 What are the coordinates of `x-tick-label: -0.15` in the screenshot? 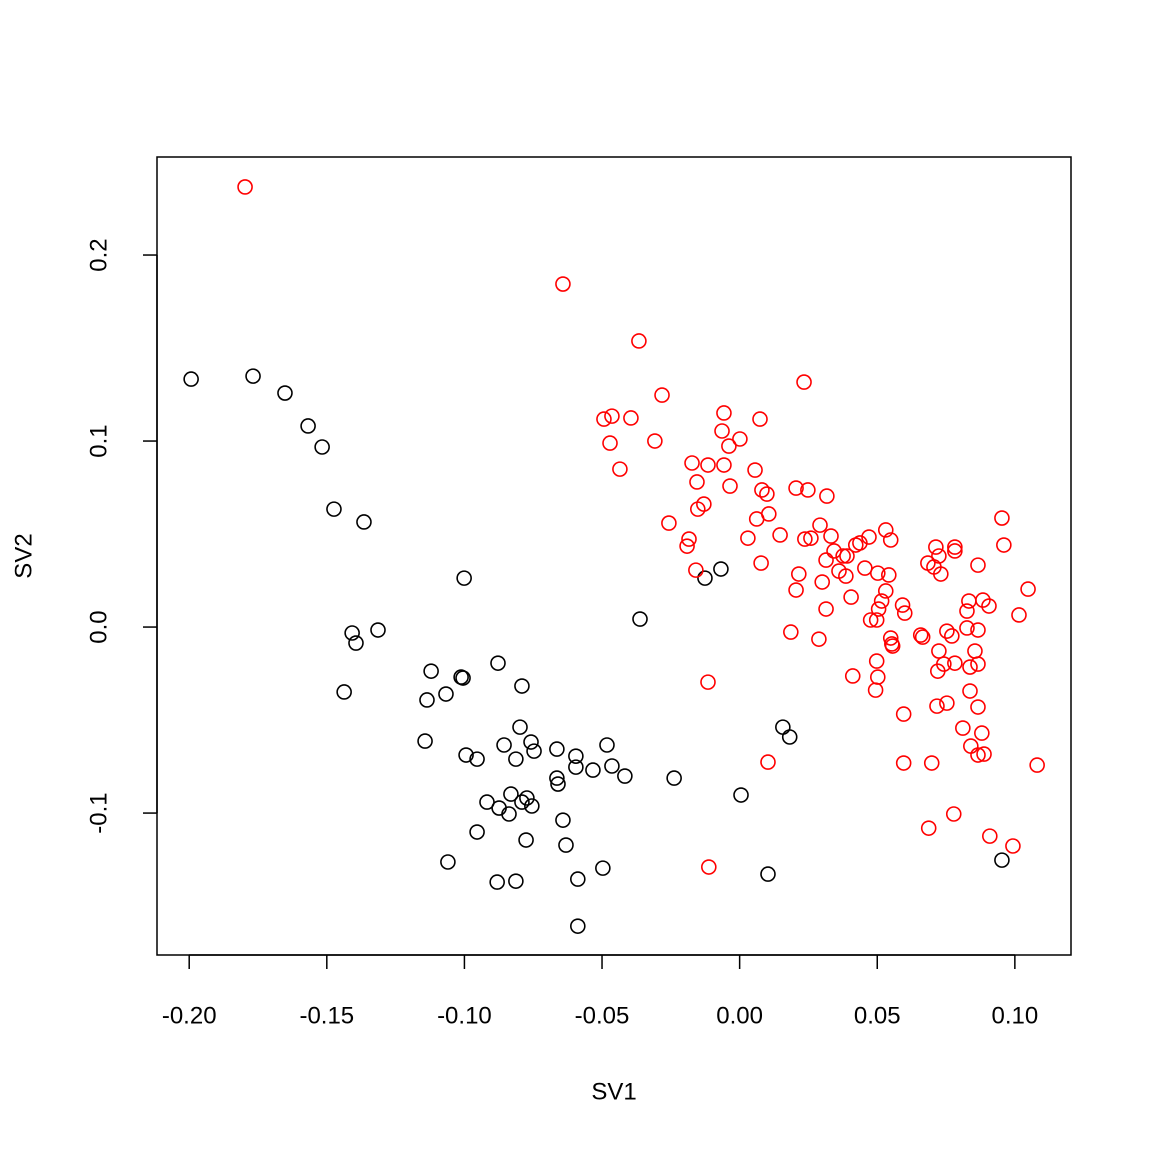 It's located at (326, 1015).